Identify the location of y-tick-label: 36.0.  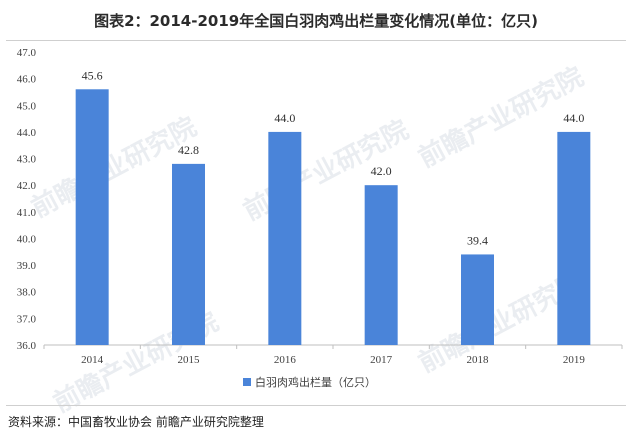
(27, 346).